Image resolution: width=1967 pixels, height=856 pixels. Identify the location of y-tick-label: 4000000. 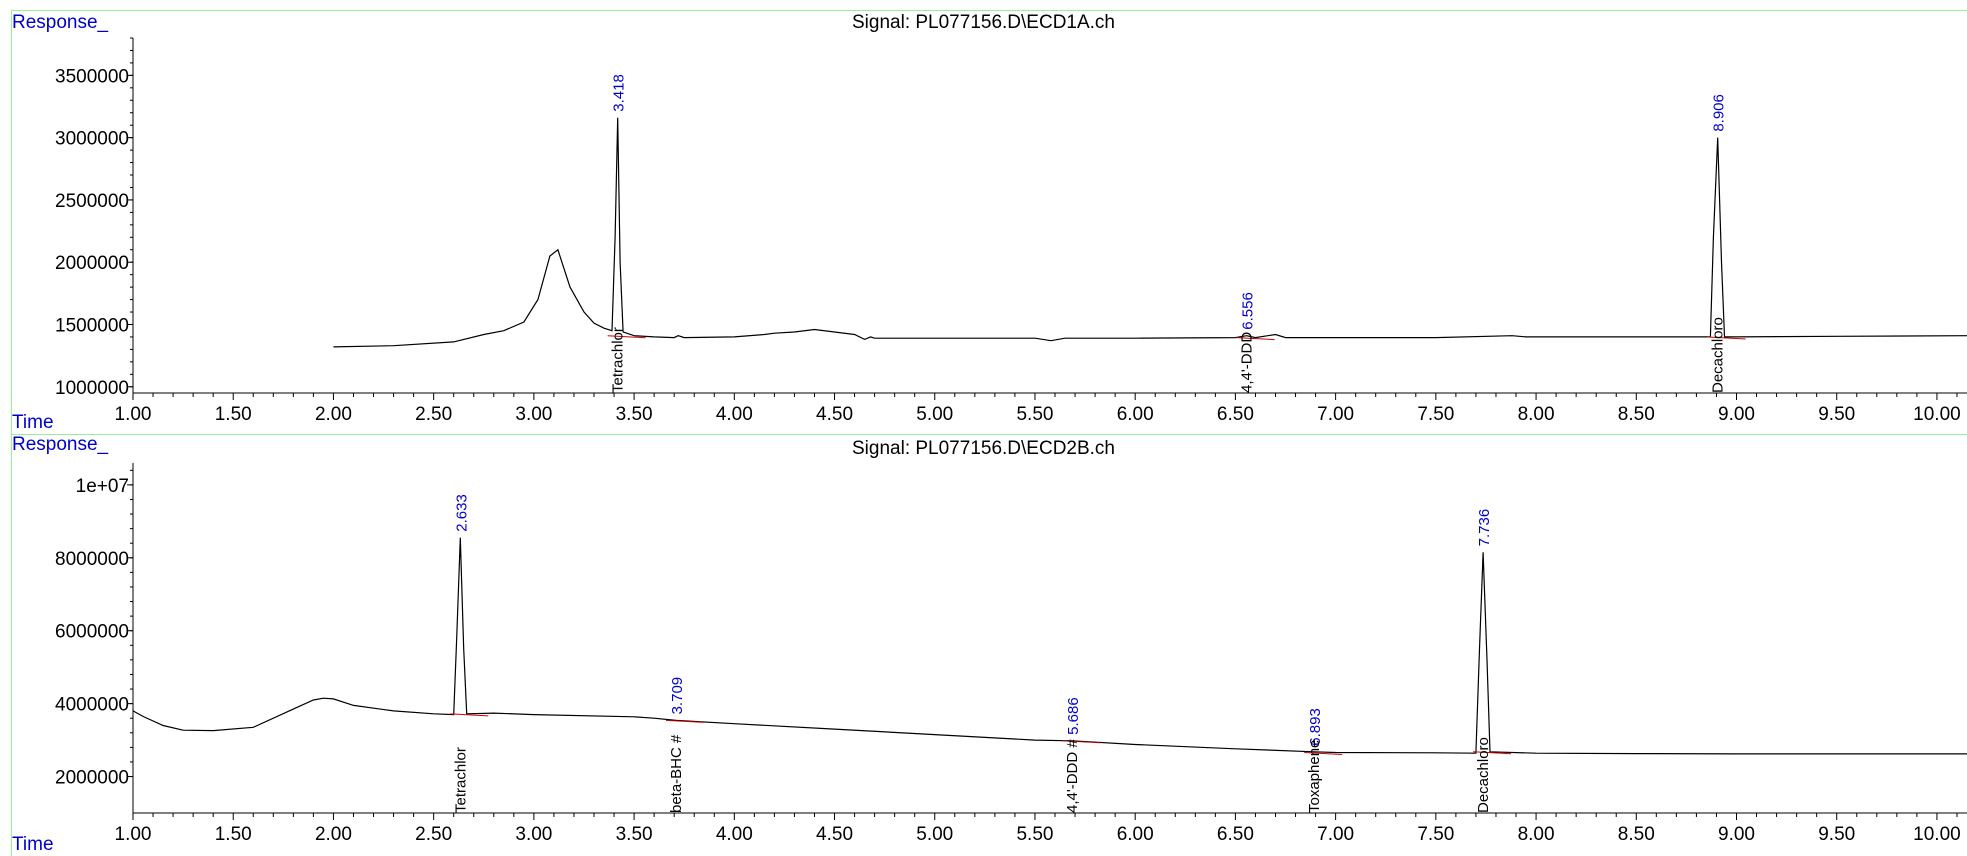
(92, 705).